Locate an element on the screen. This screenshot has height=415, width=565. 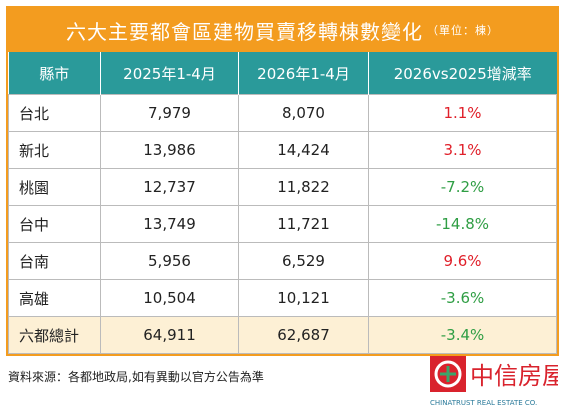
count: 12,737 is located at coordinates (169, 187).